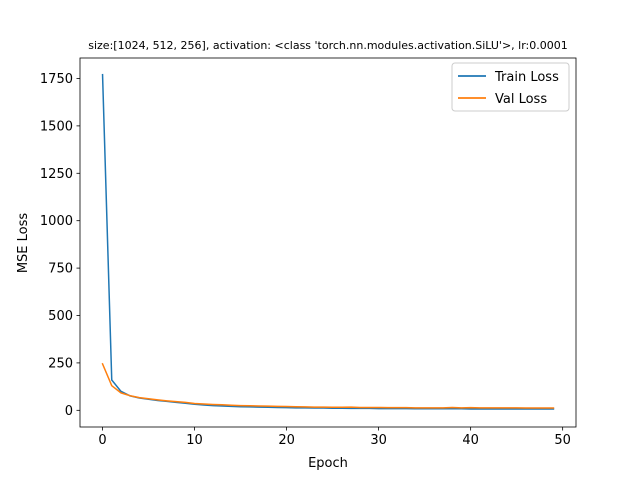 This screenshot has width=640, height=480. What do you see at coordinates (328, 463) in the screenshot?
I see `x-axis-label: Epoch` at bounding box center [328, 463].